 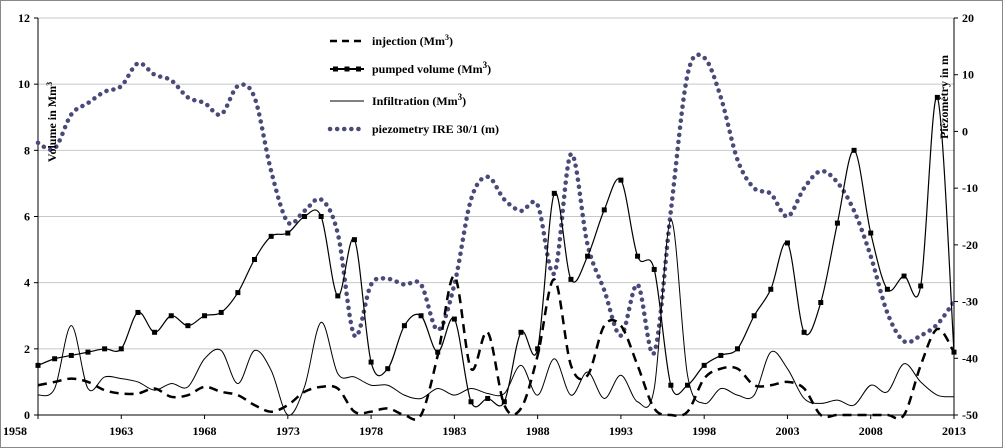 What do you see at coordinates (371, 362) in the screenshot?
I see `pumped-marker-1978` at bounding box center [371, 362].